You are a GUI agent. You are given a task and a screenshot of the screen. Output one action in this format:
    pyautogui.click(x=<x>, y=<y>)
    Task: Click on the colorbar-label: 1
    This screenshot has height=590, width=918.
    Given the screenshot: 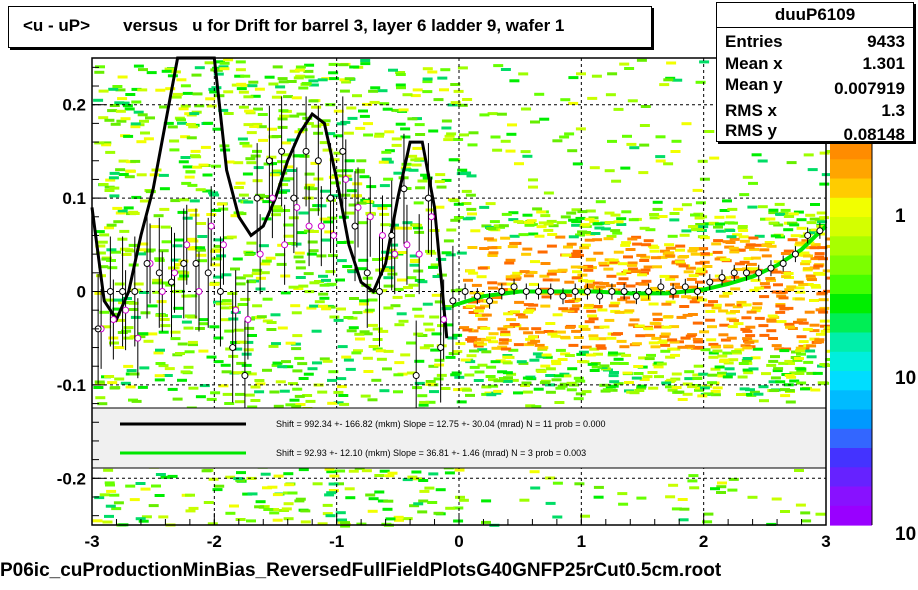 What is the action you would take?
    pyautogui.click(x=900, y=216)
    